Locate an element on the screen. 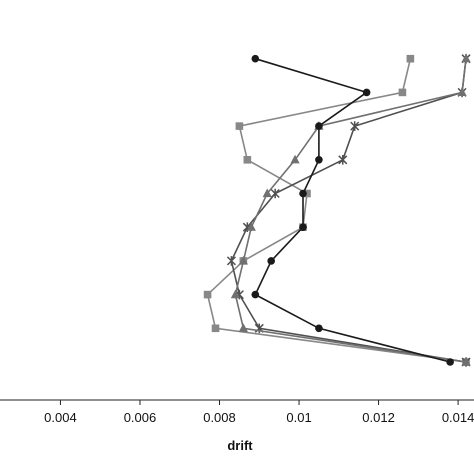  x-tick-label: 0.014 is located at coordinates (458, 417).